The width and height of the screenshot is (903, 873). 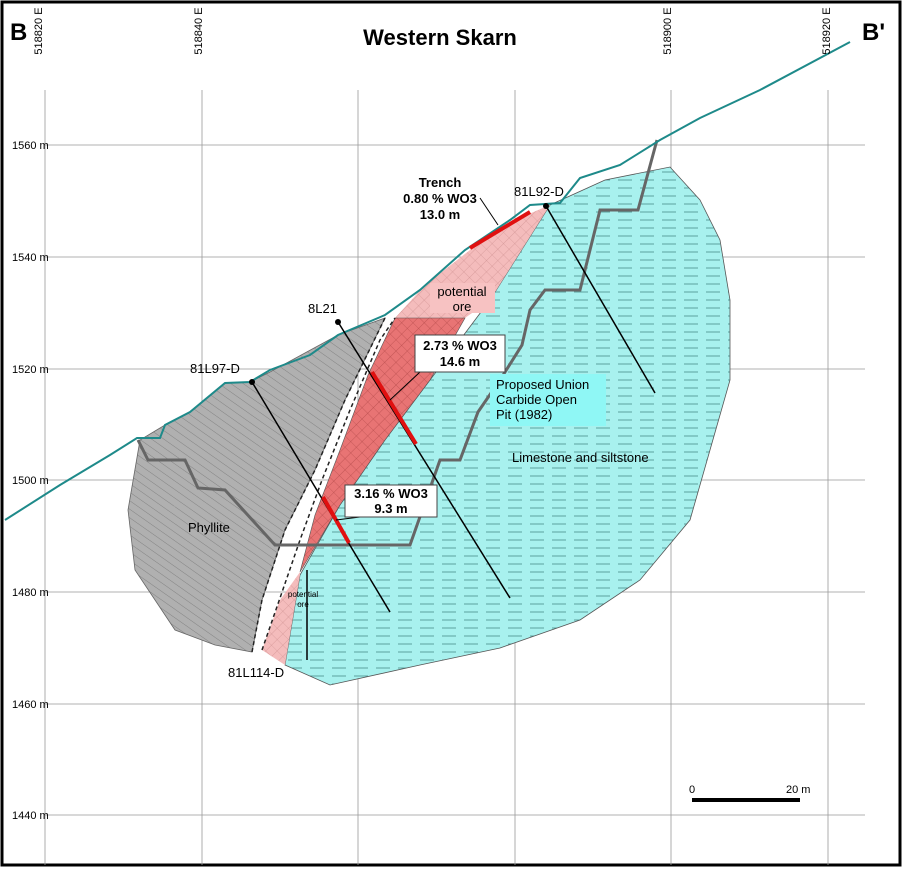 What do you see at coordinates (440, 198) in the screenshot?
I see `intercept-grade: 0.80 % WO3` at bounding box center [440, 198].